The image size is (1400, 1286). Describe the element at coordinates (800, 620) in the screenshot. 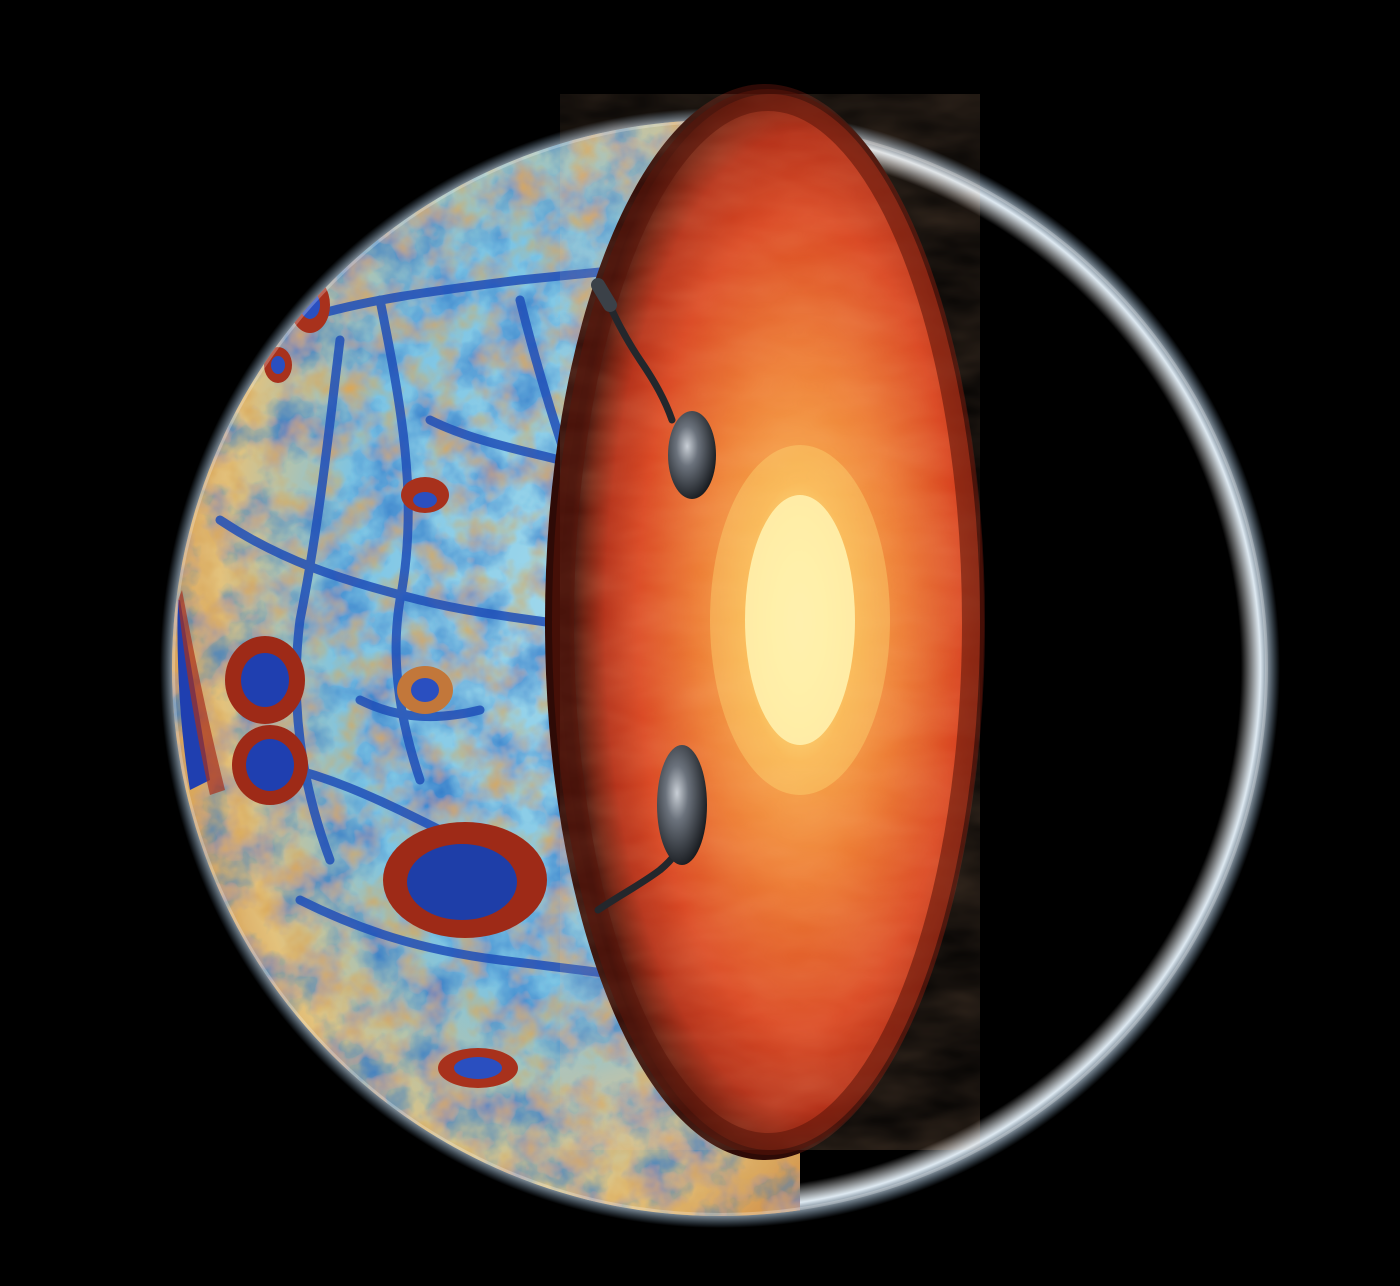

I see `hot-core` at that location.